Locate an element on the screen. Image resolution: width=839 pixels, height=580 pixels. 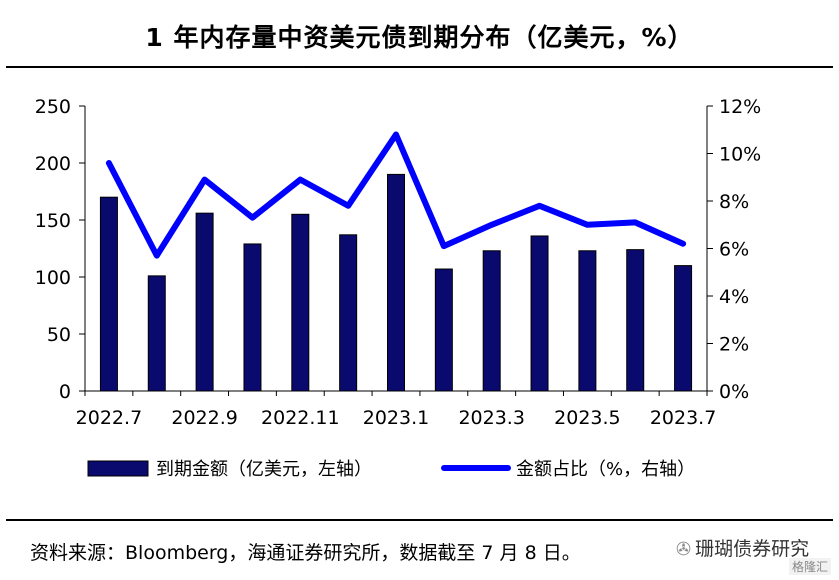
bar-2022.12 is located at coordinates (348, 313).